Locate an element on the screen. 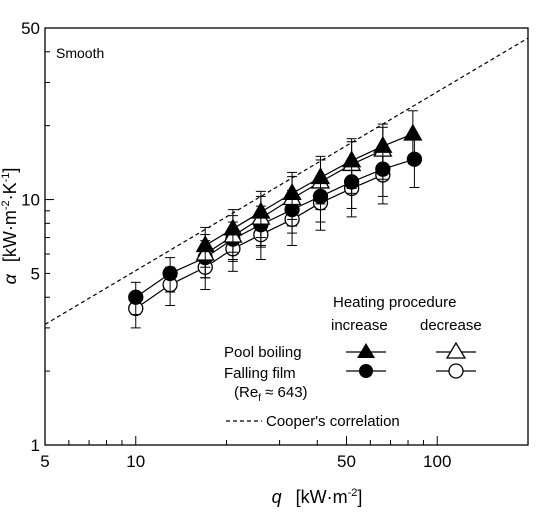  x-axis-unit-open: [kW·m is located at coordinates (322, 497).